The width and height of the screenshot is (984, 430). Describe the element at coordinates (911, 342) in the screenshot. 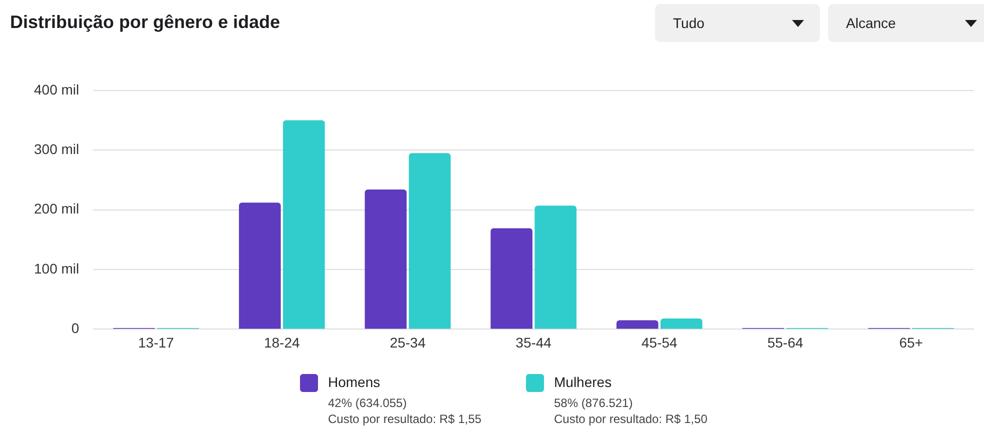

I see `x-tick-label: 65+` at that location.